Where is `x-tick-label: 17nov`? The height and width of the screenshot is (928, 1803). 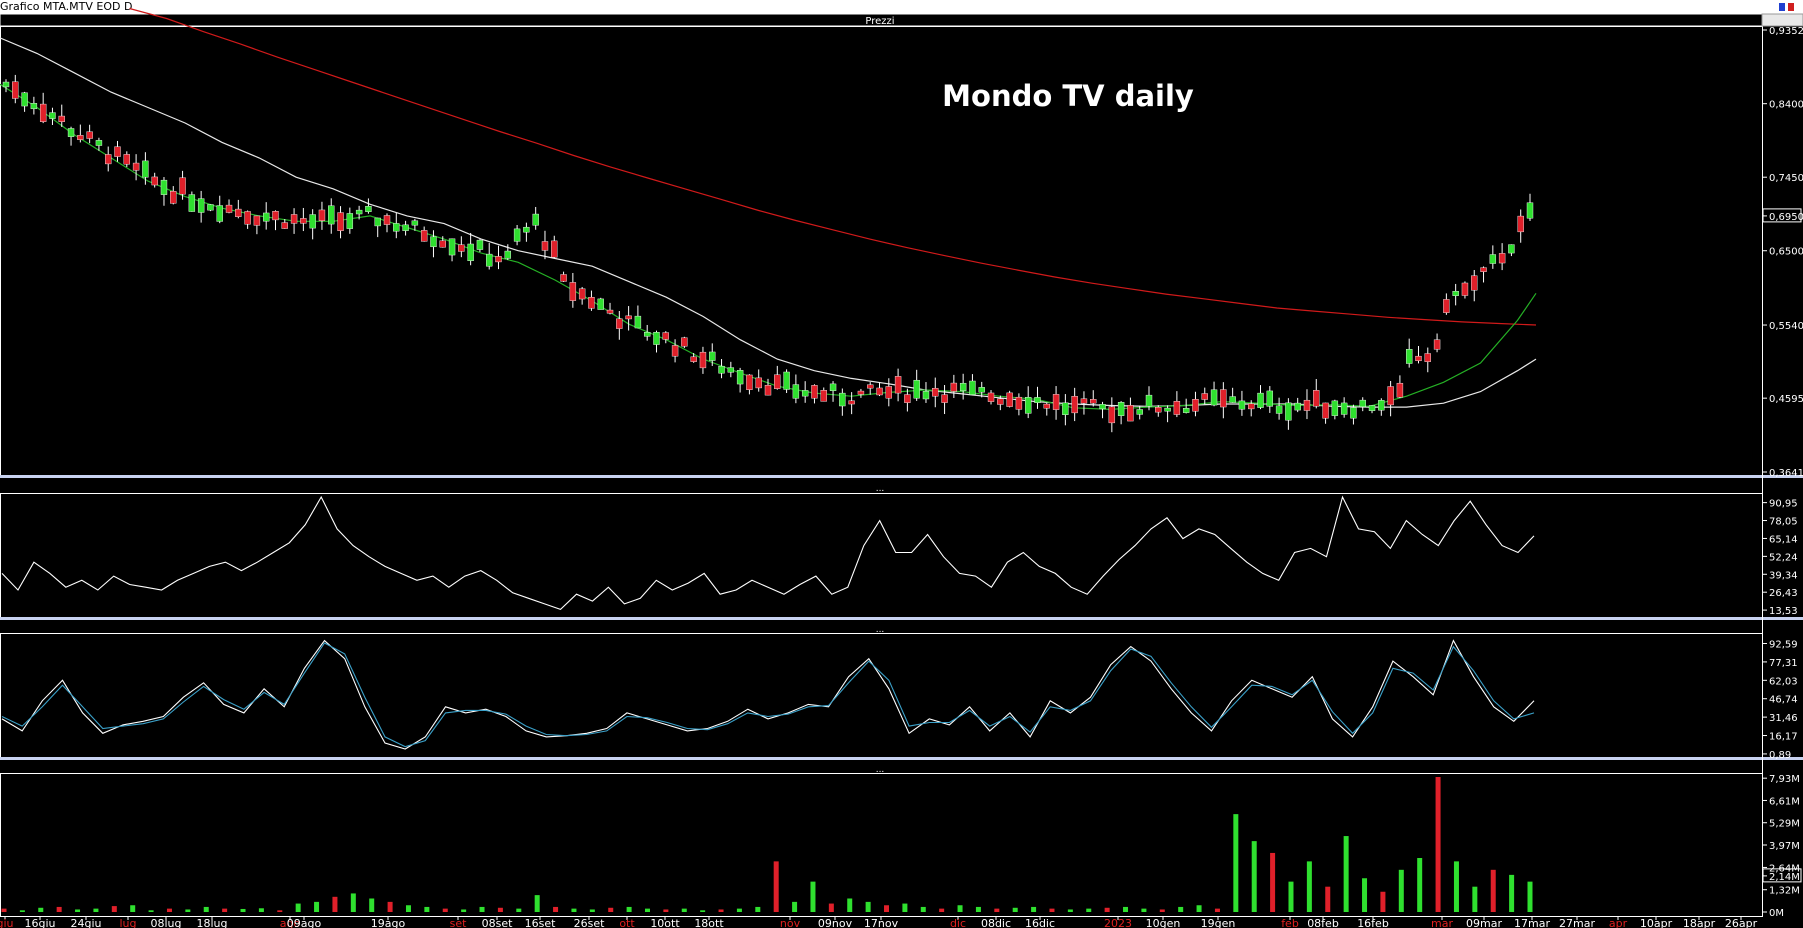 x-tick-label: 17nov is located at coordinates (881, 922).